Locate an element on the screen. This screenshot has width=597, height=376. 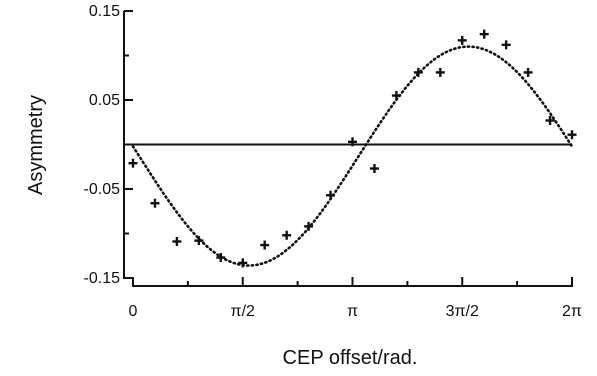
y-tick-label: -0.05 is located at coordinates (102, 189).